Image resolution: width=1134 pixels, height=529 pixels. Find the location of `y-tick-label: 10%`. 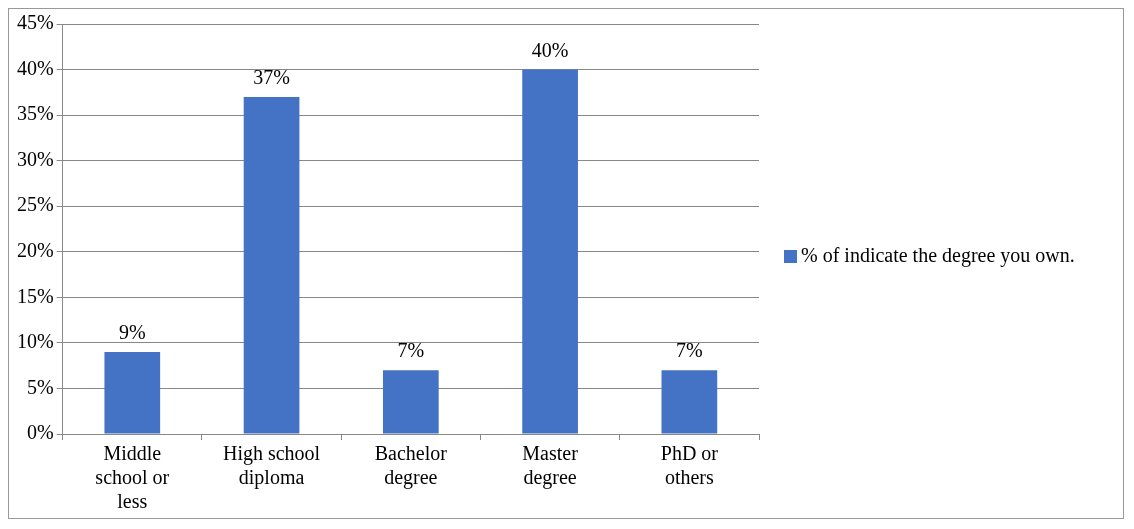

y-tick-label: 10% is located at coordinates (35, 341).